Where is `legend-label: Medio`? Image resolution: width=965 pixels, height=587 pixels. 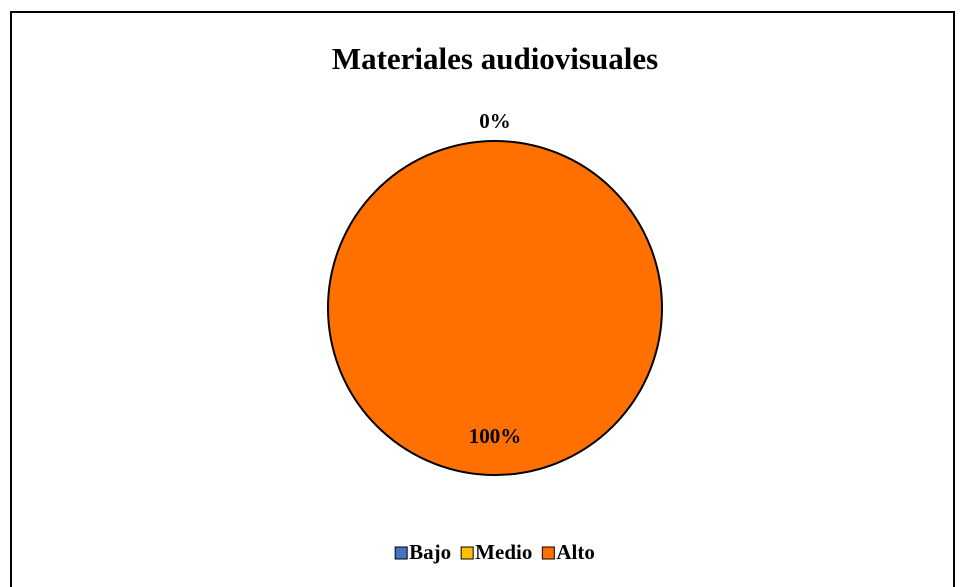 legend-label: Medio is located at coordinates (503, 552).